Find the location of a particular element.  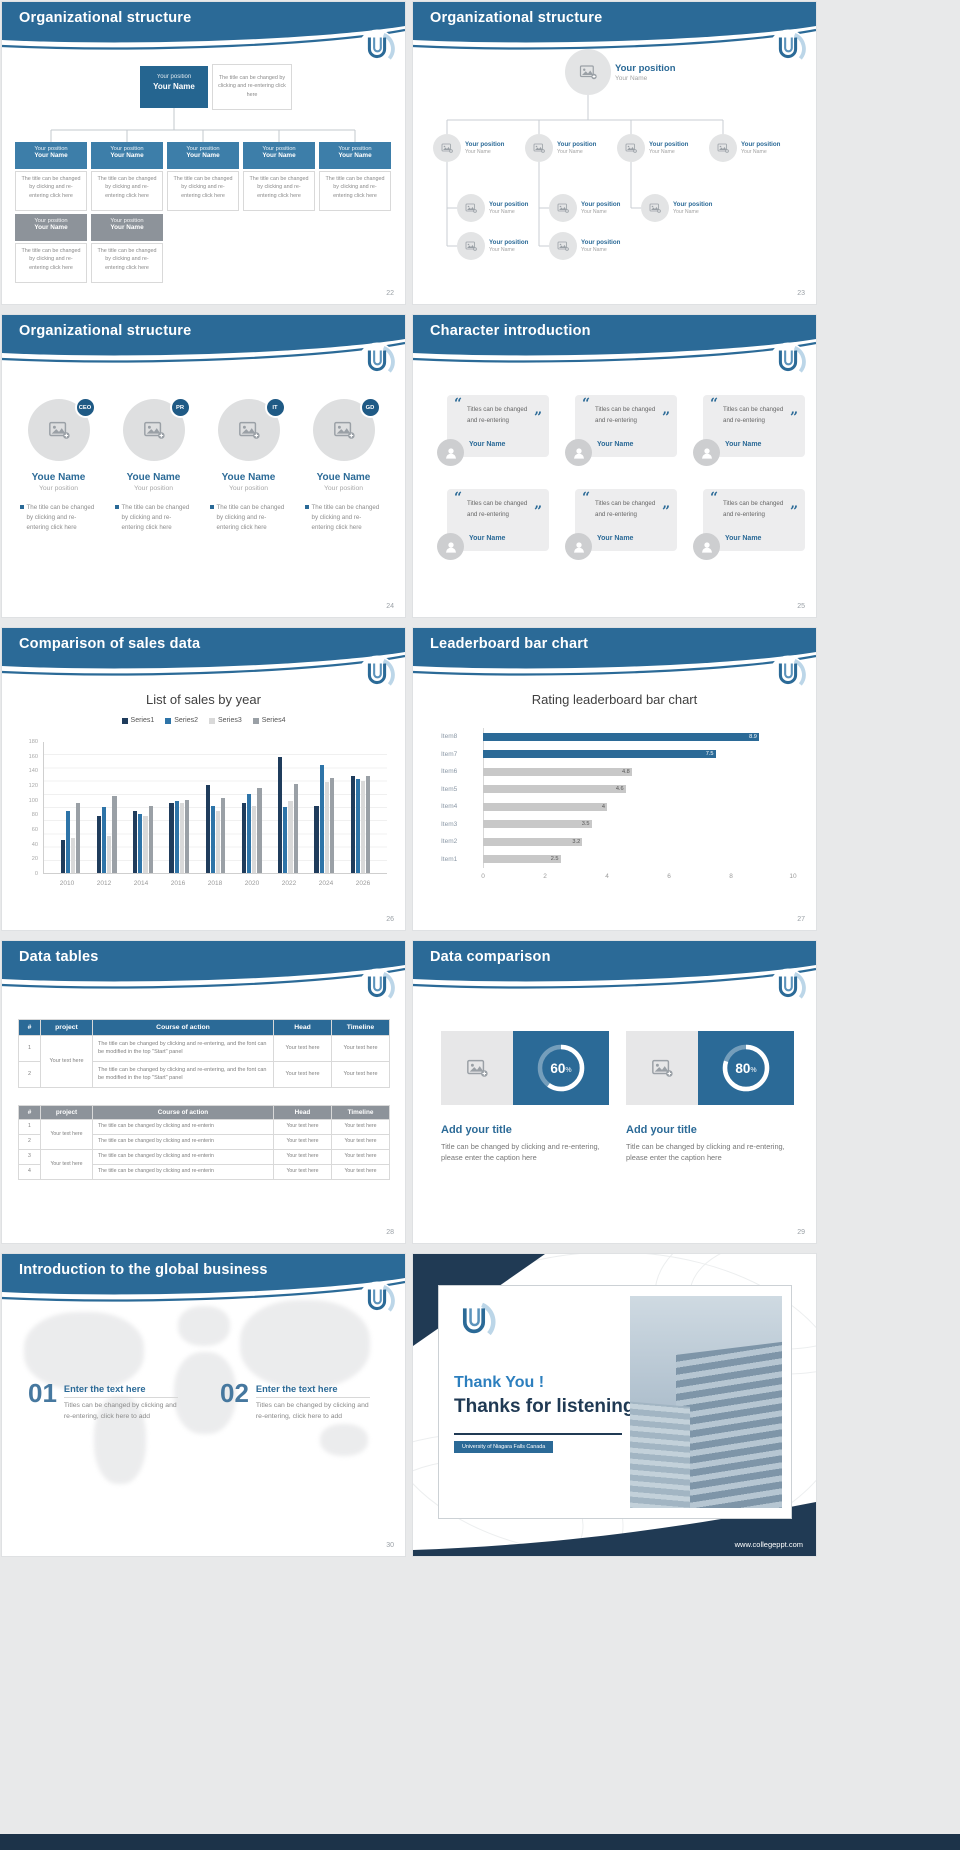

divider is located at coordinates (538, 1434).